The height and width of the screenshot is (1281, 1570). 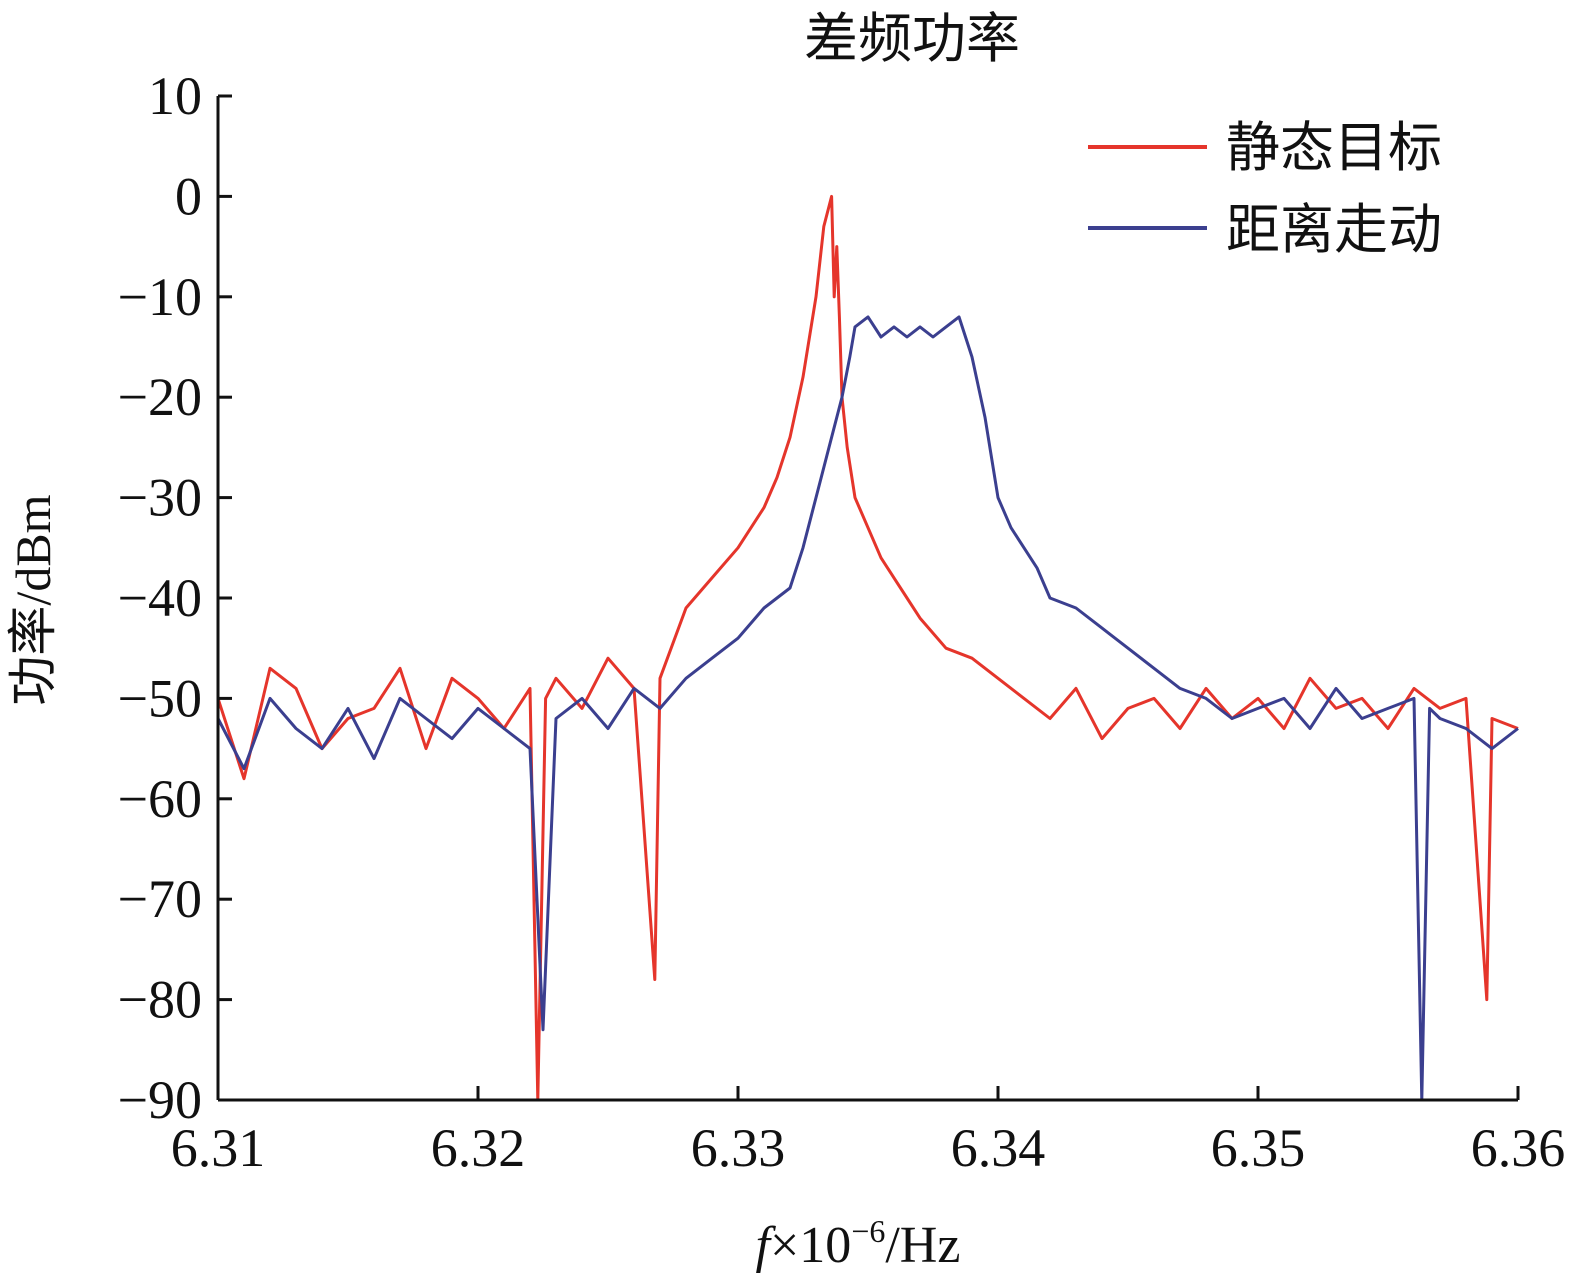 What do you see at coordinates (1258, 1148) in the screenshot?
I see `x-tick-label: 6.35` at bounding box center [1258, 1148].